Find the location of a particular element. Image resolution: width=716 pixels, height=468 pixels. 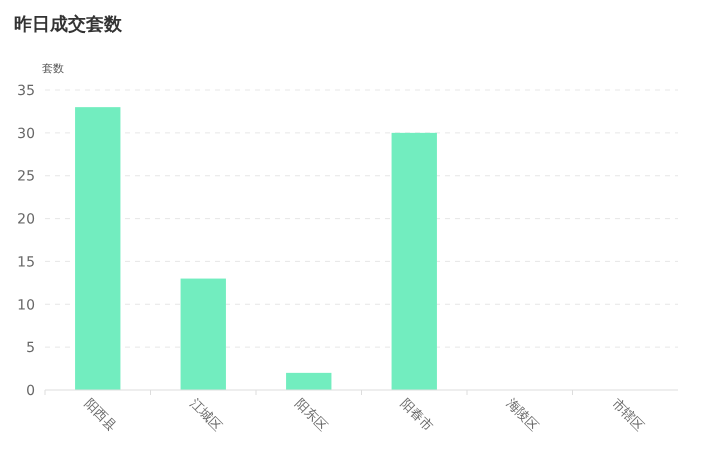

chart-title: 昨日成交套数 is located at coordinates (68, 24).